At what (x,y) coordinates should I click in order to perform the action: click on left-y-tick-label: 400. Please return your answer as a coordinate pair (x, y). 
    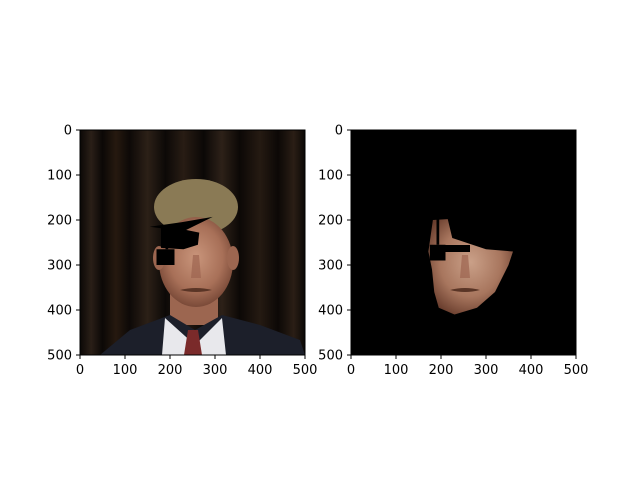
    Looking at the image, I should click on (59, 311).